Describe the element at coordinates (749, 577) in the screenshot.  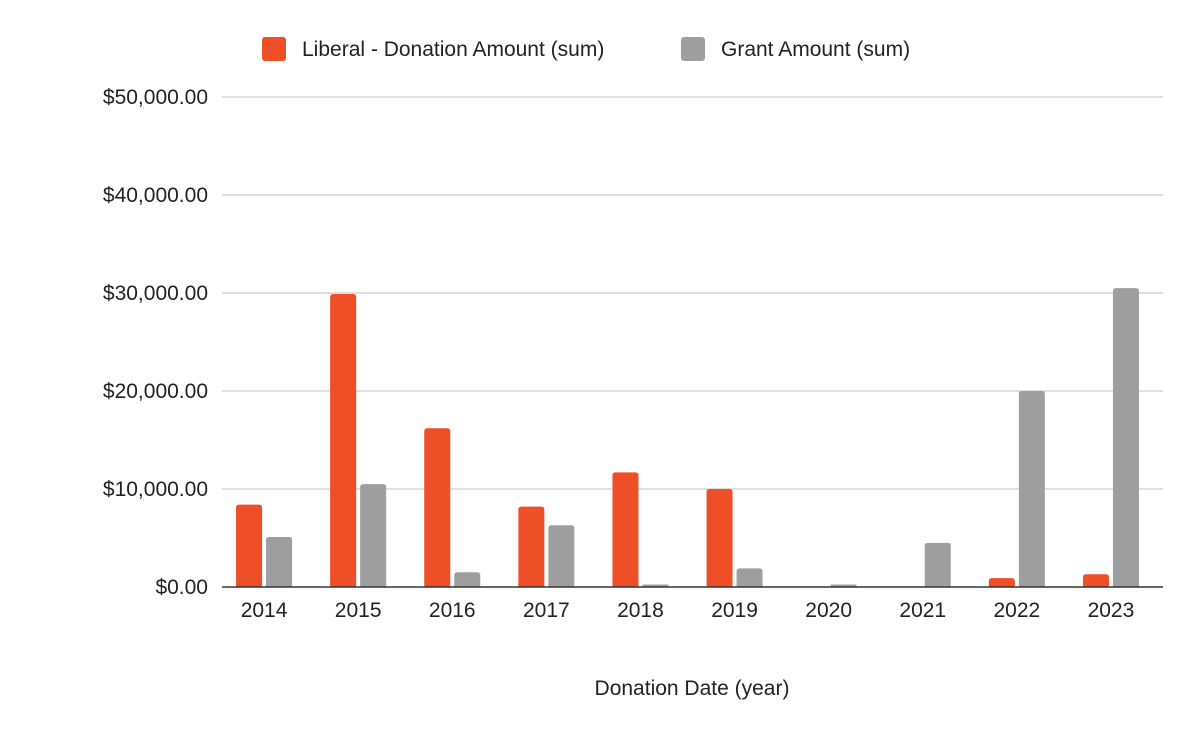
I see `bar-grant-2019` at that location.